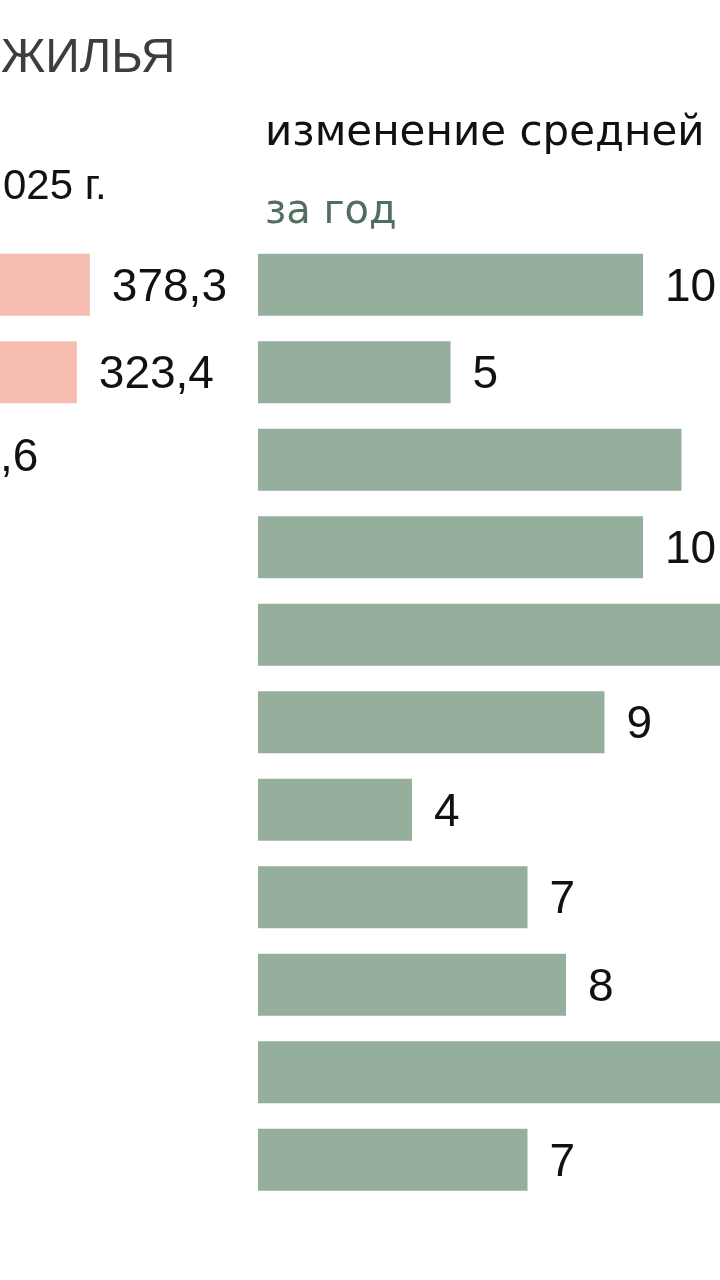  Describe the element at coordinates (485, 372) in the screenshot. I see `data-label: 5` at that location.